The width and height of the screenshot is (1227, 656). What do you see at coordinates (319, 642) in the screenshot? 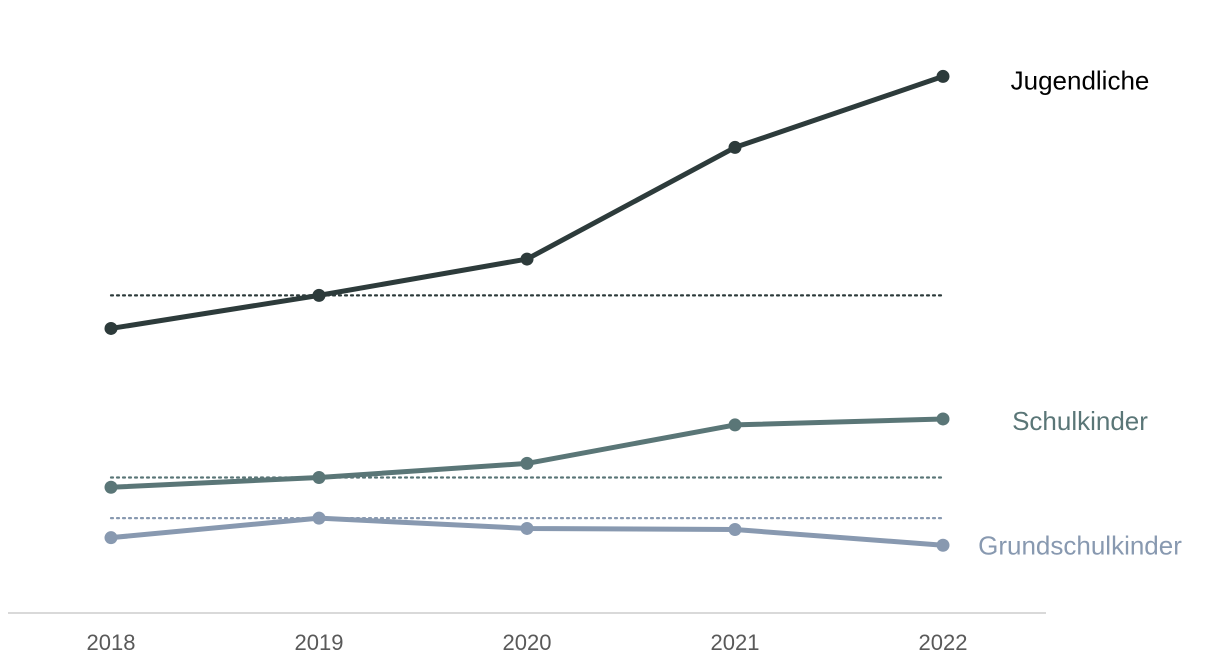
I see `x-tick-label-2019: 2019` at bounding box center [319, 642].